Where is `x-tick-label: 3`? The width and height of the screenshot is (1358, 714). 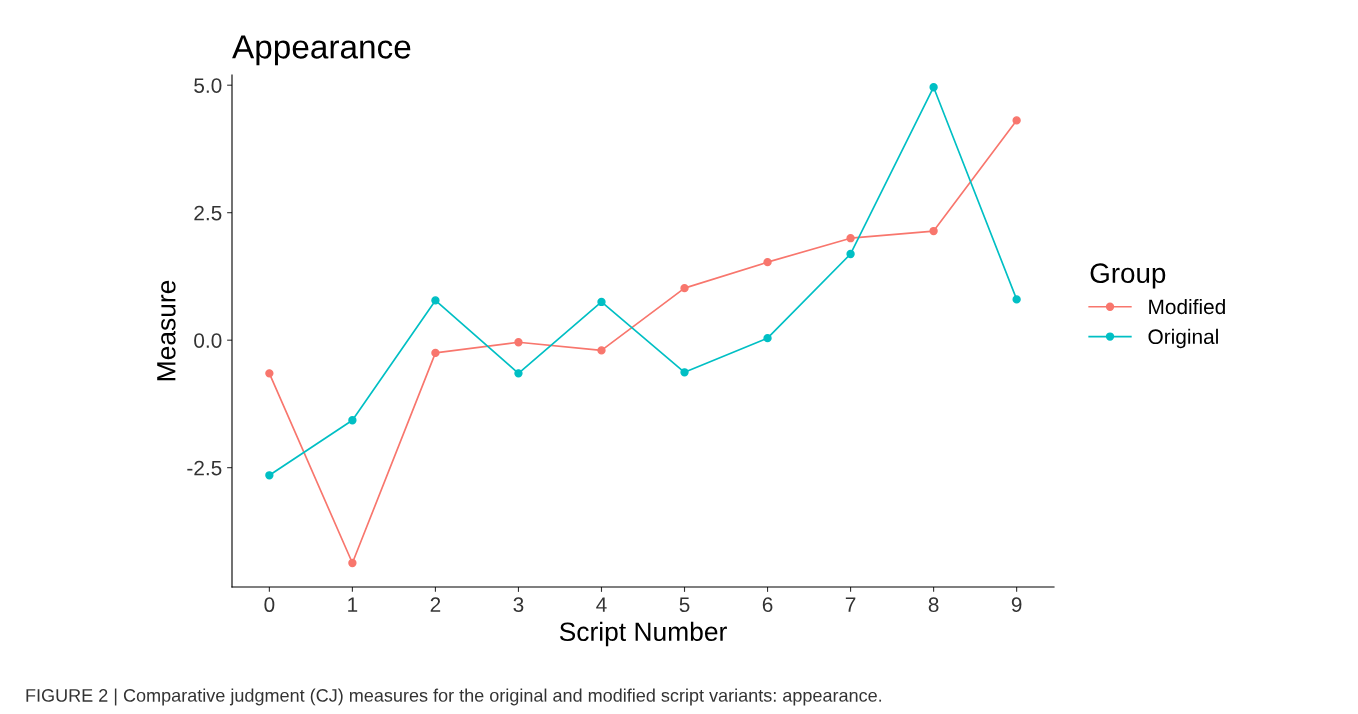 x-tick-label: 3 is located at coordinates (518, 605).